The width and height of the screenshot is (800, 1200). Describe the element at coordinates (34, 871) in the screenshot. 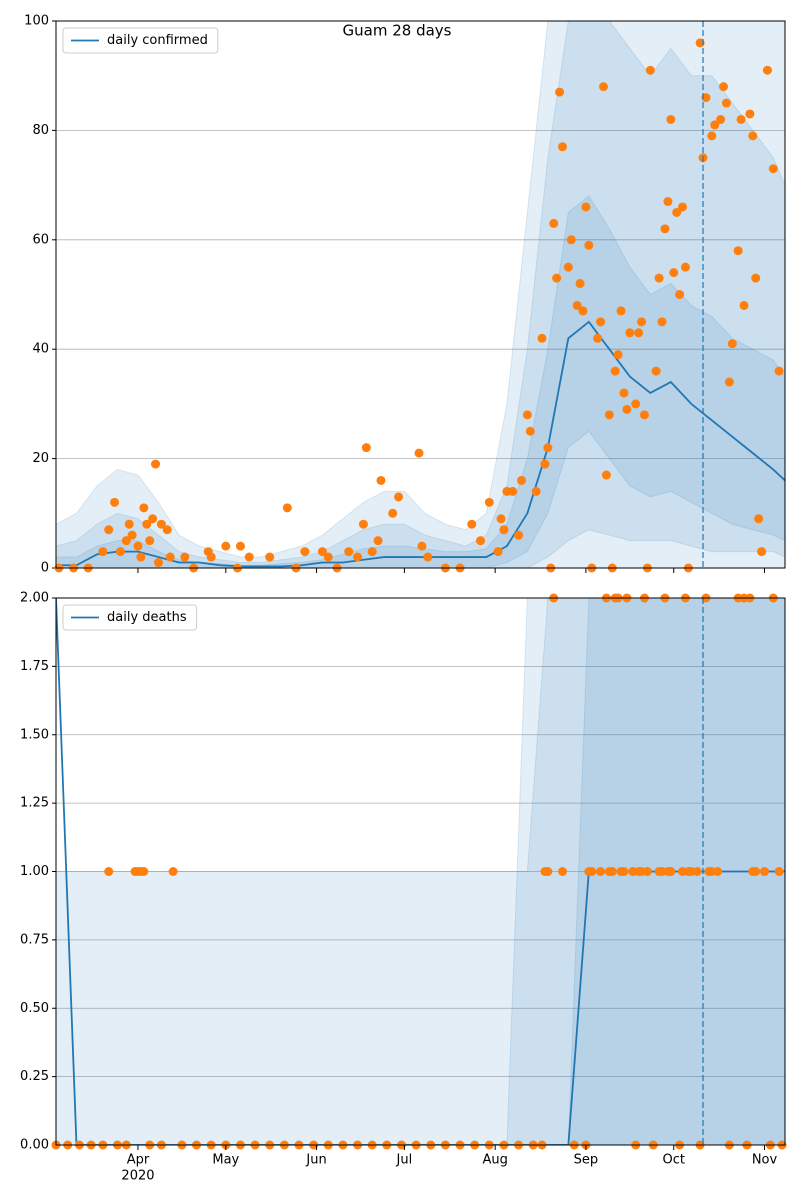

I see `y-tick-label: 1.00` at that location.